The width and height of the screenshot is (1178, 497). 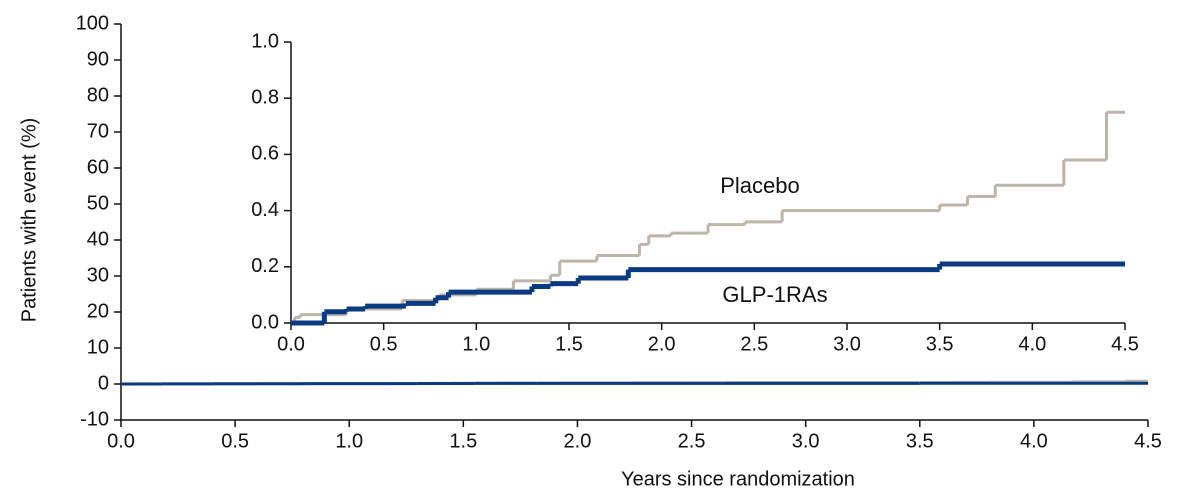 I want to click on y-tick-label: 90, so click(x=98, y=59).